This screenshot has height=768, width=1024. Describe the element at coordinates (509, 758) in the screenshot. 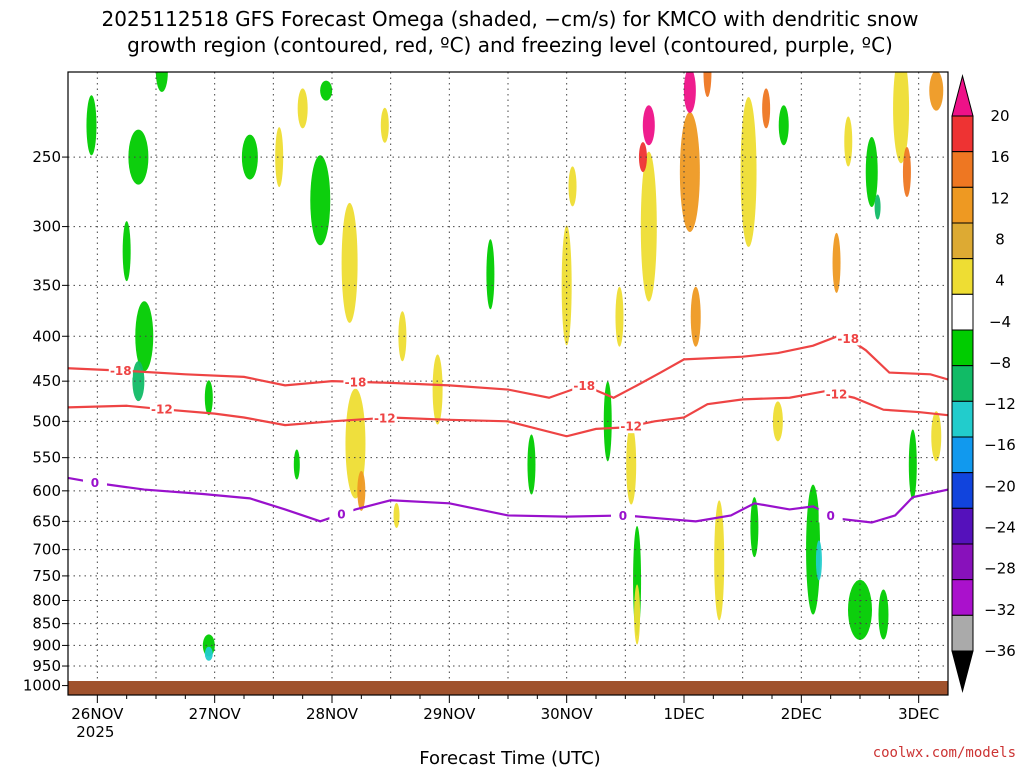

I see `x-axis-label: Forecast Time (UTC)` at that location.